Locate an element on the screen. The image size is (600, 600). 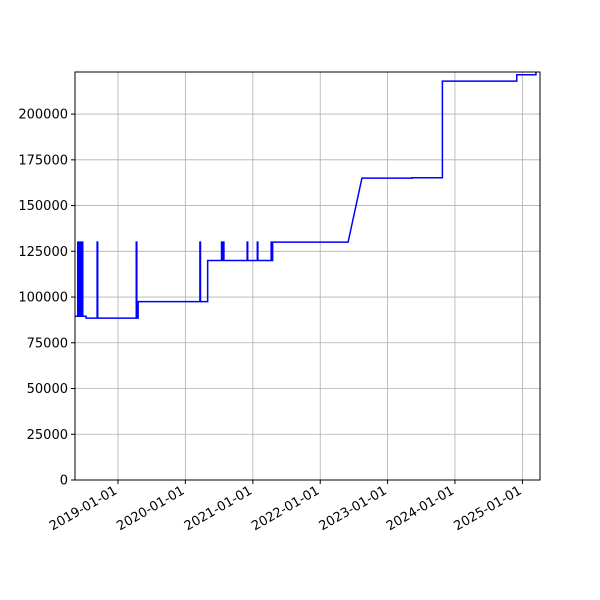
y-tick-label: 75000 is located at coordinates (47, 343).